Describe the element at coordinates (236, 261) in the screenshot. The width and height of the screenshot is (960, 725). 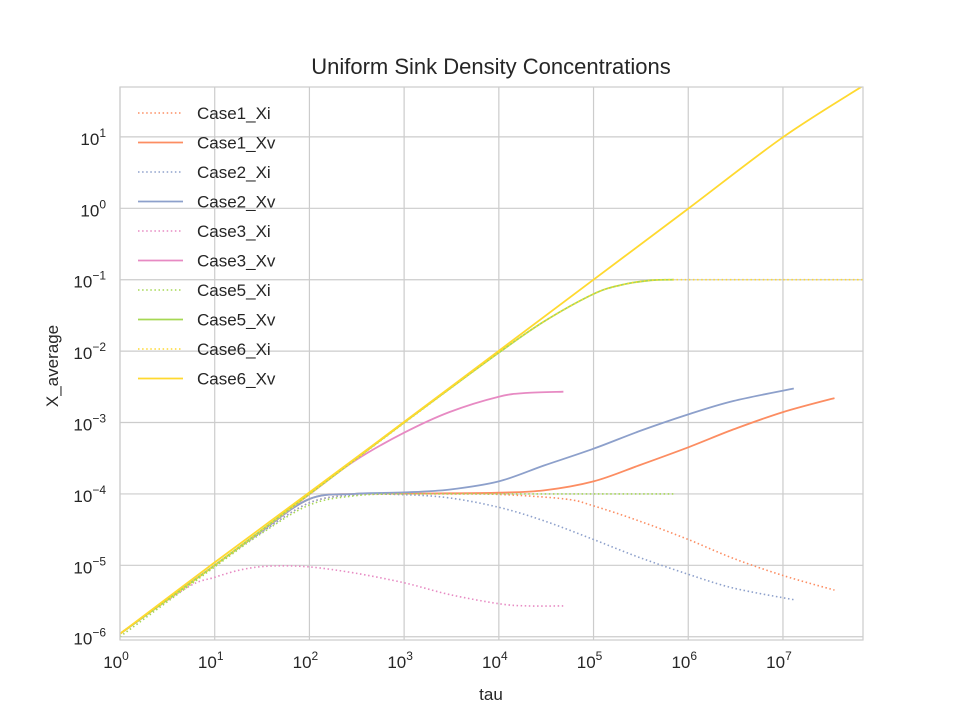
I see `legend-label-case3-xv: Case3_Xv` at that location.